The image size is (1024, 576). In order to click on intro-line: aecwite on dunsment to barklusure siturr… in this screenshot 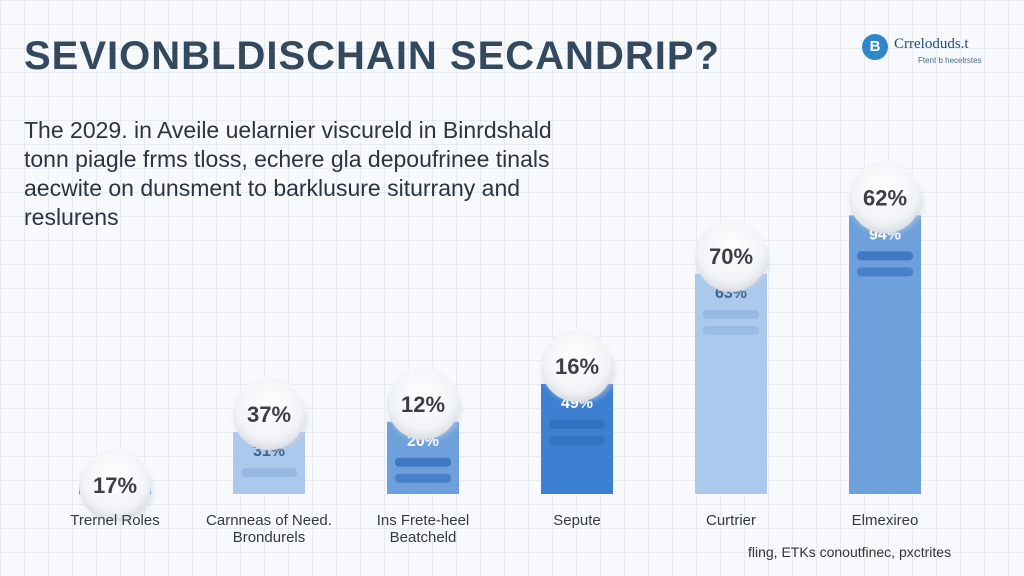, I will do `click(272, 188)`.